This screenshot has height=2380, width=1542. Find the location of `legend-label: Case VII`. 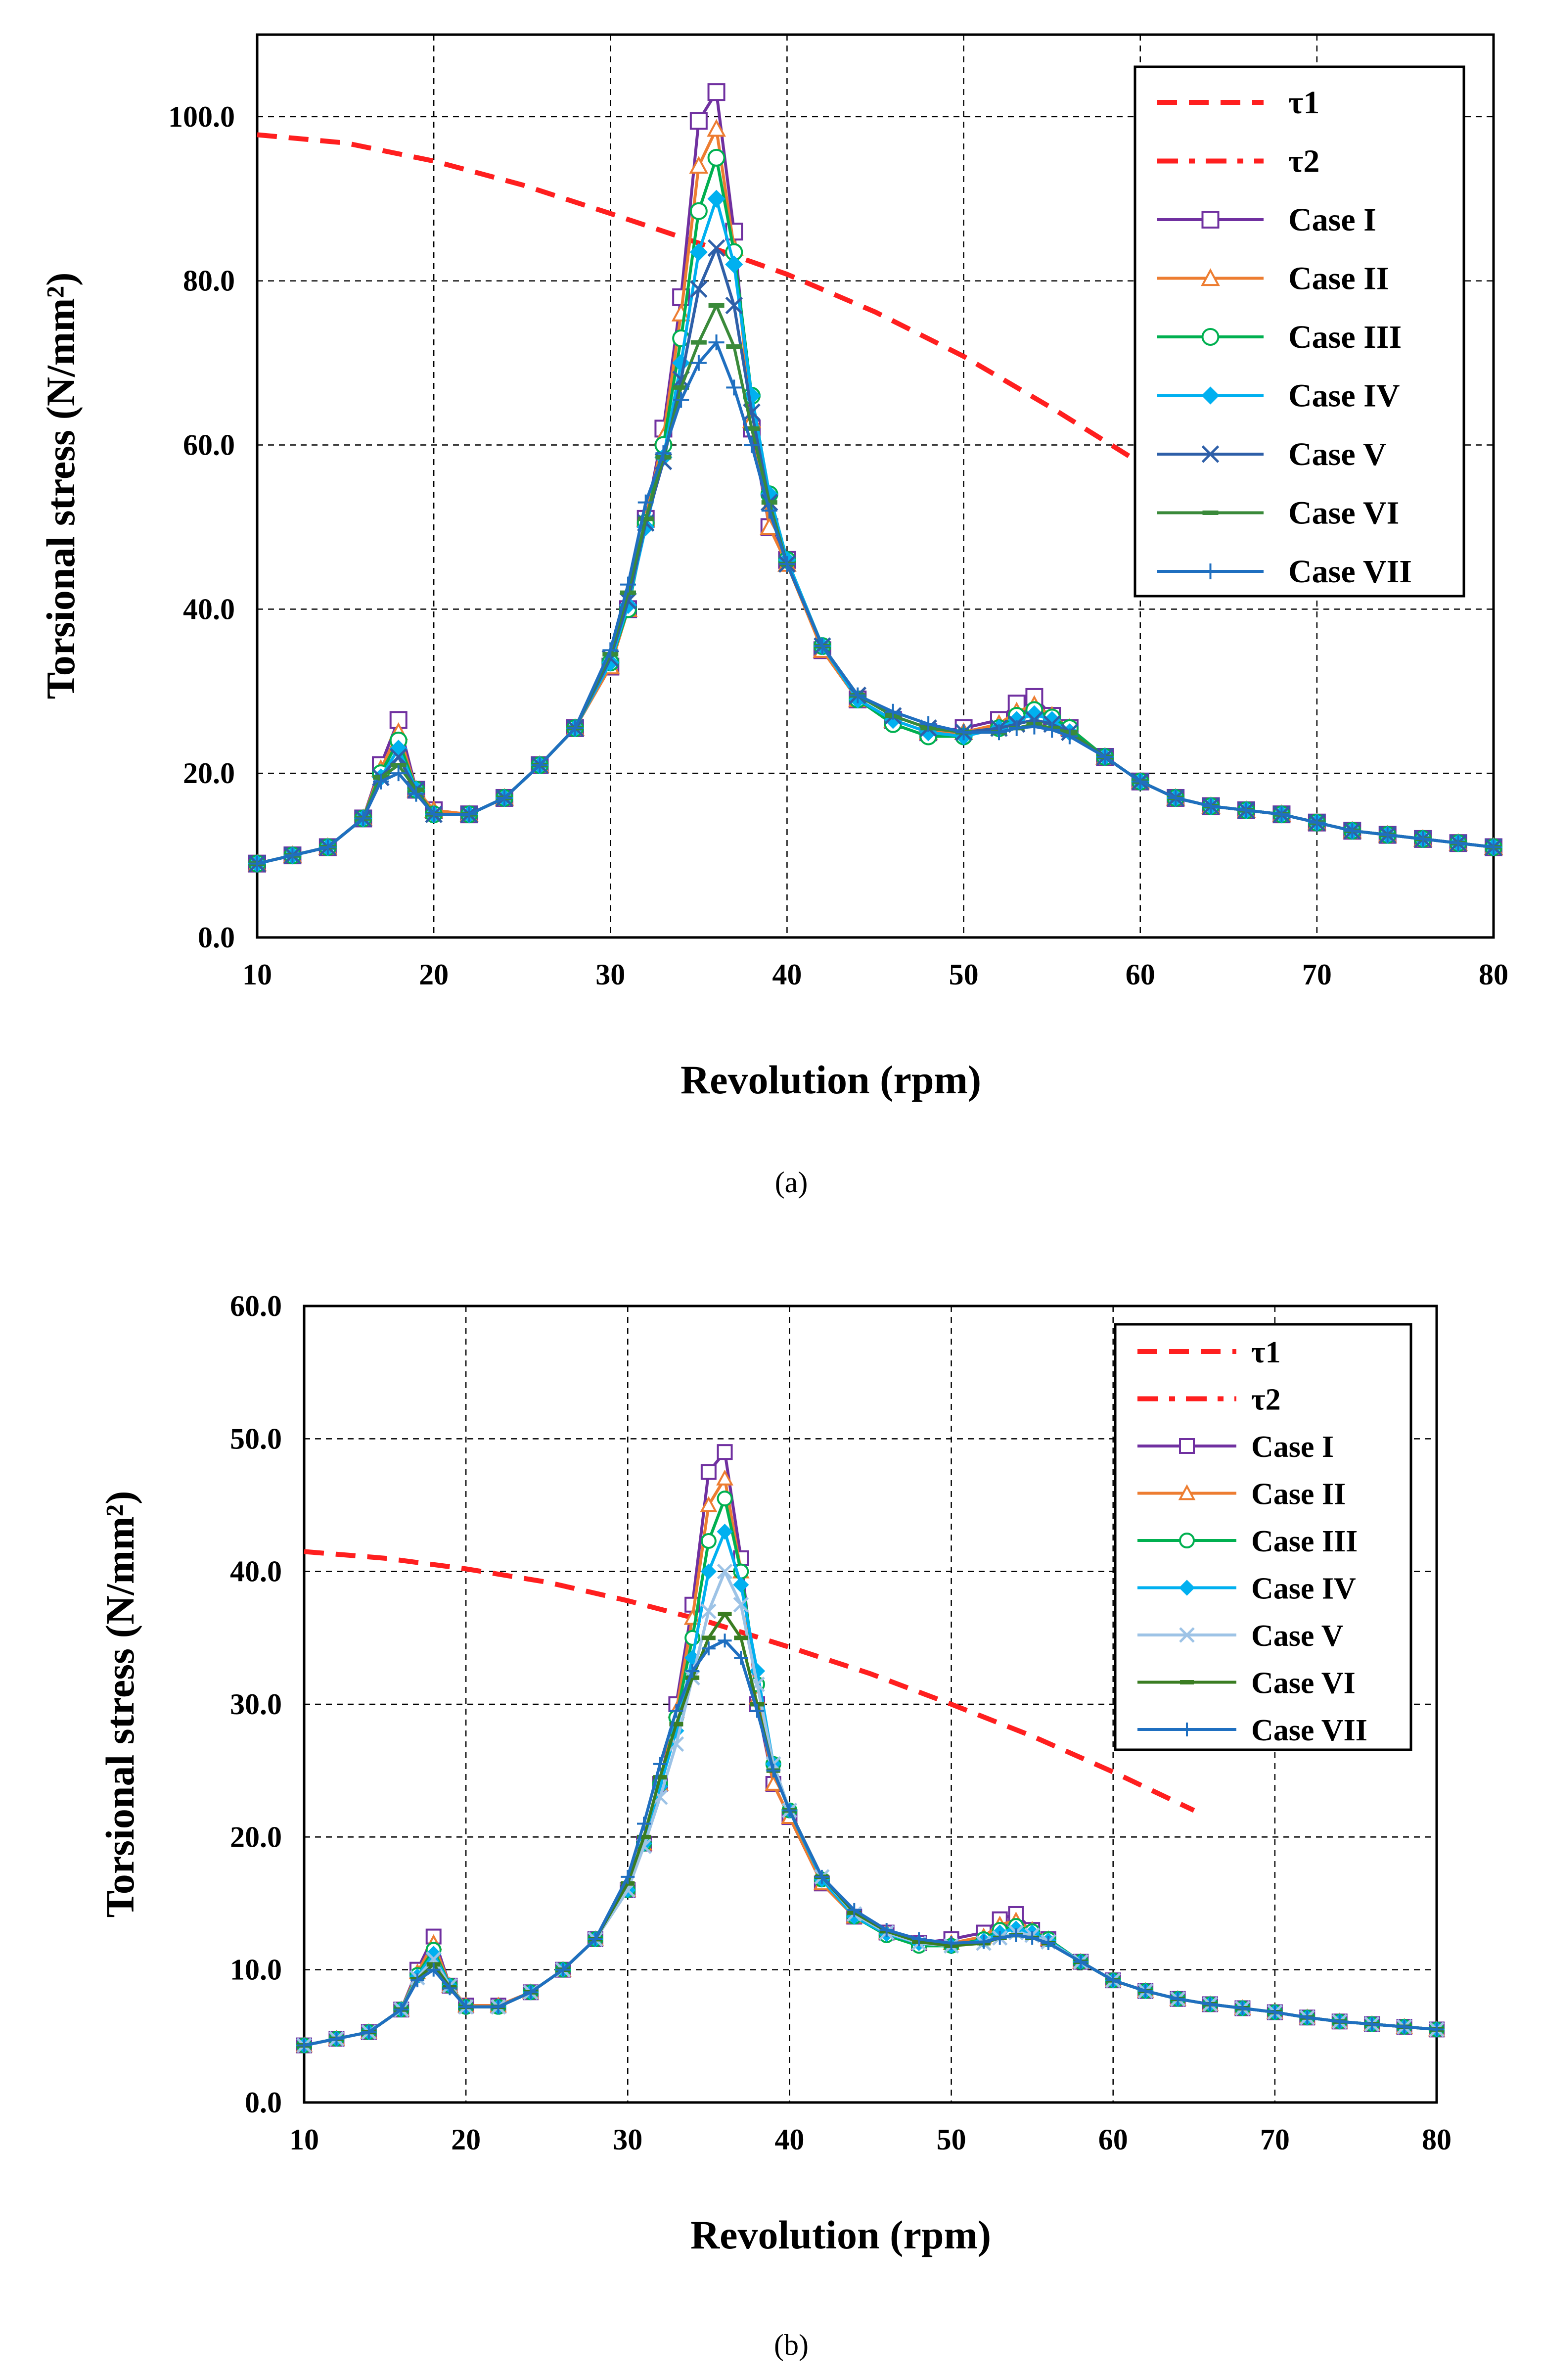

legend-label: Case VII is located at coordinates (1309, 1730).